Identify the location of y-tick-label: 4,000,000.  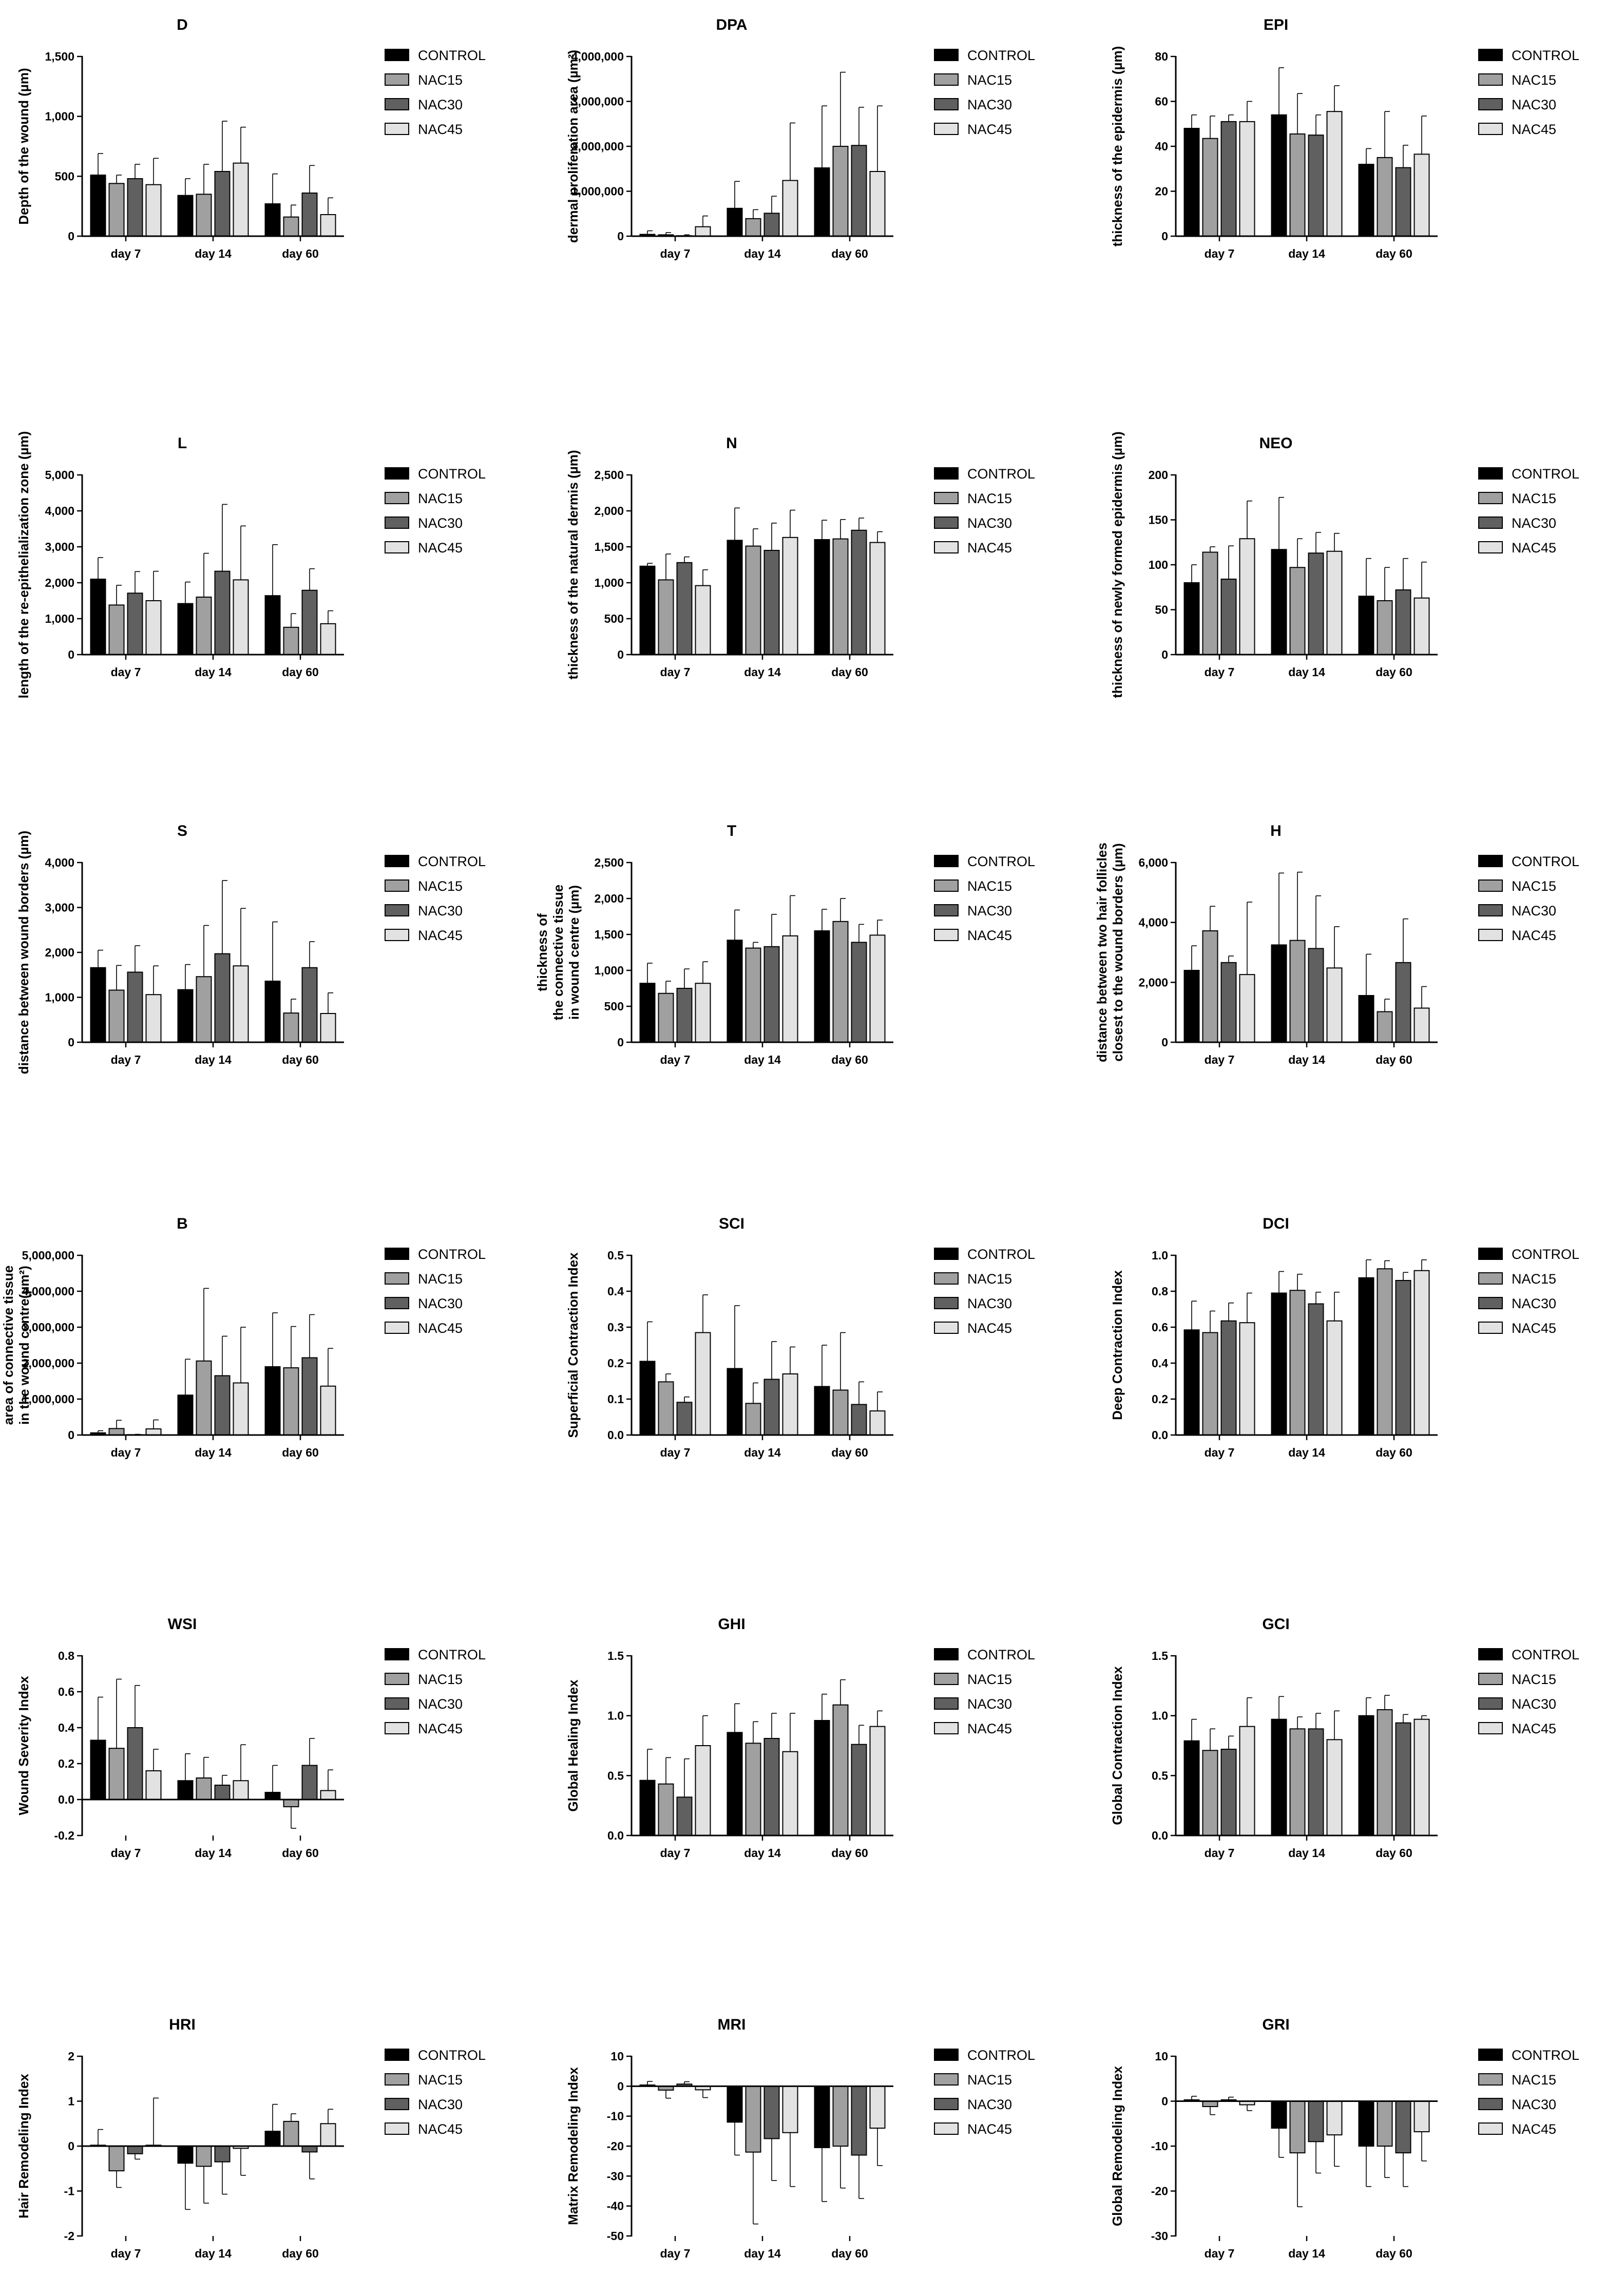
(597, 56).